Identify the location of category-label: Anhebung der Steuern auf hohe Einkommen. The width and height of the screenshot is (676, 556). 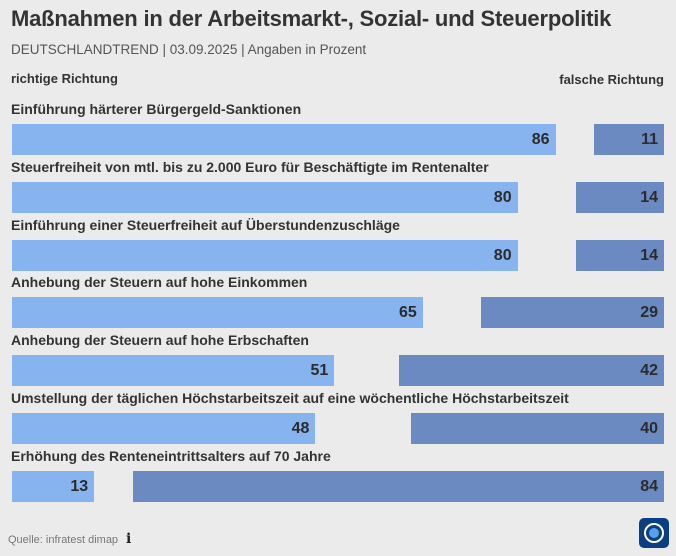
(159, 282).